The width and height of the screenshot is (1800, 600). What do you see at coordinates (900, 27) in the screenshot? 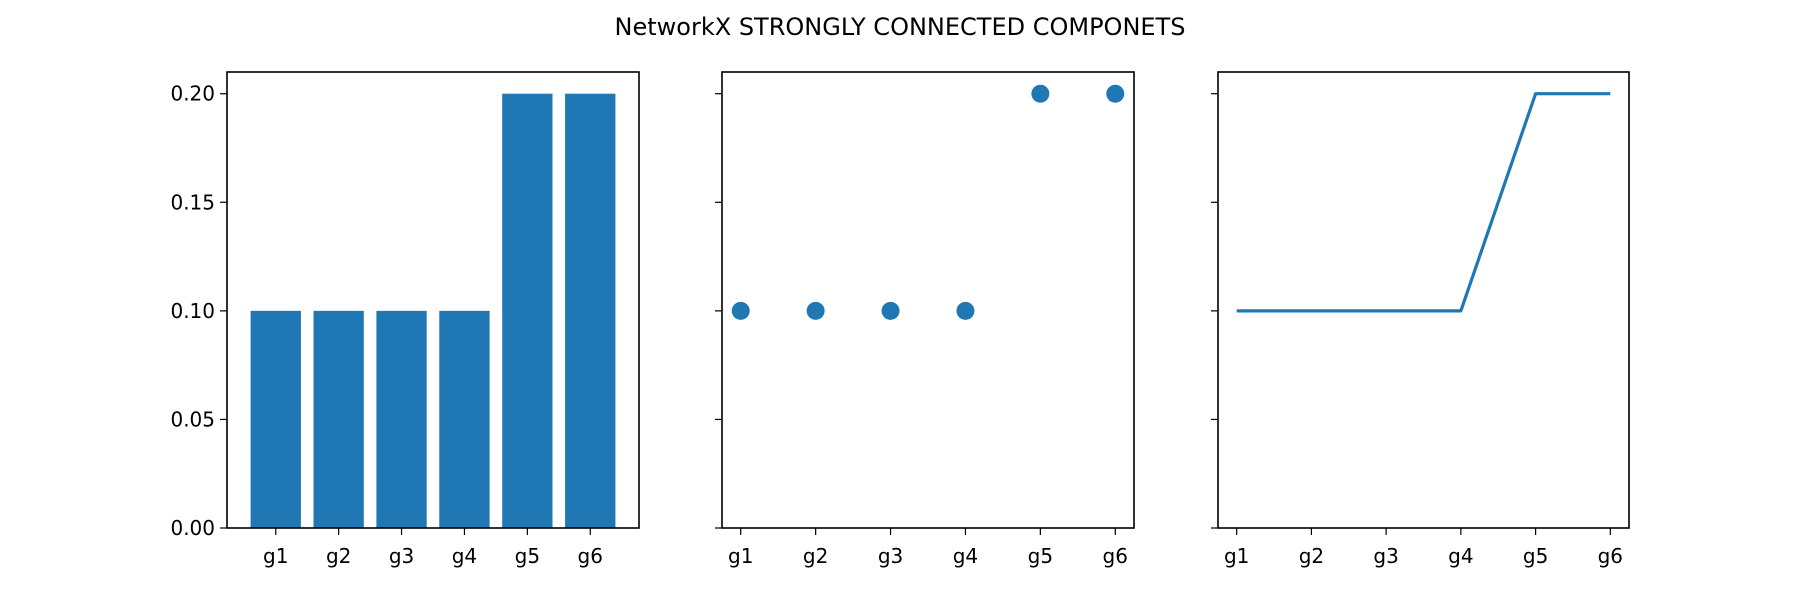
I see `figure-title: NetworkX STRONGLY CONNECTED COMPONETS` at bounding box center [900, 27].